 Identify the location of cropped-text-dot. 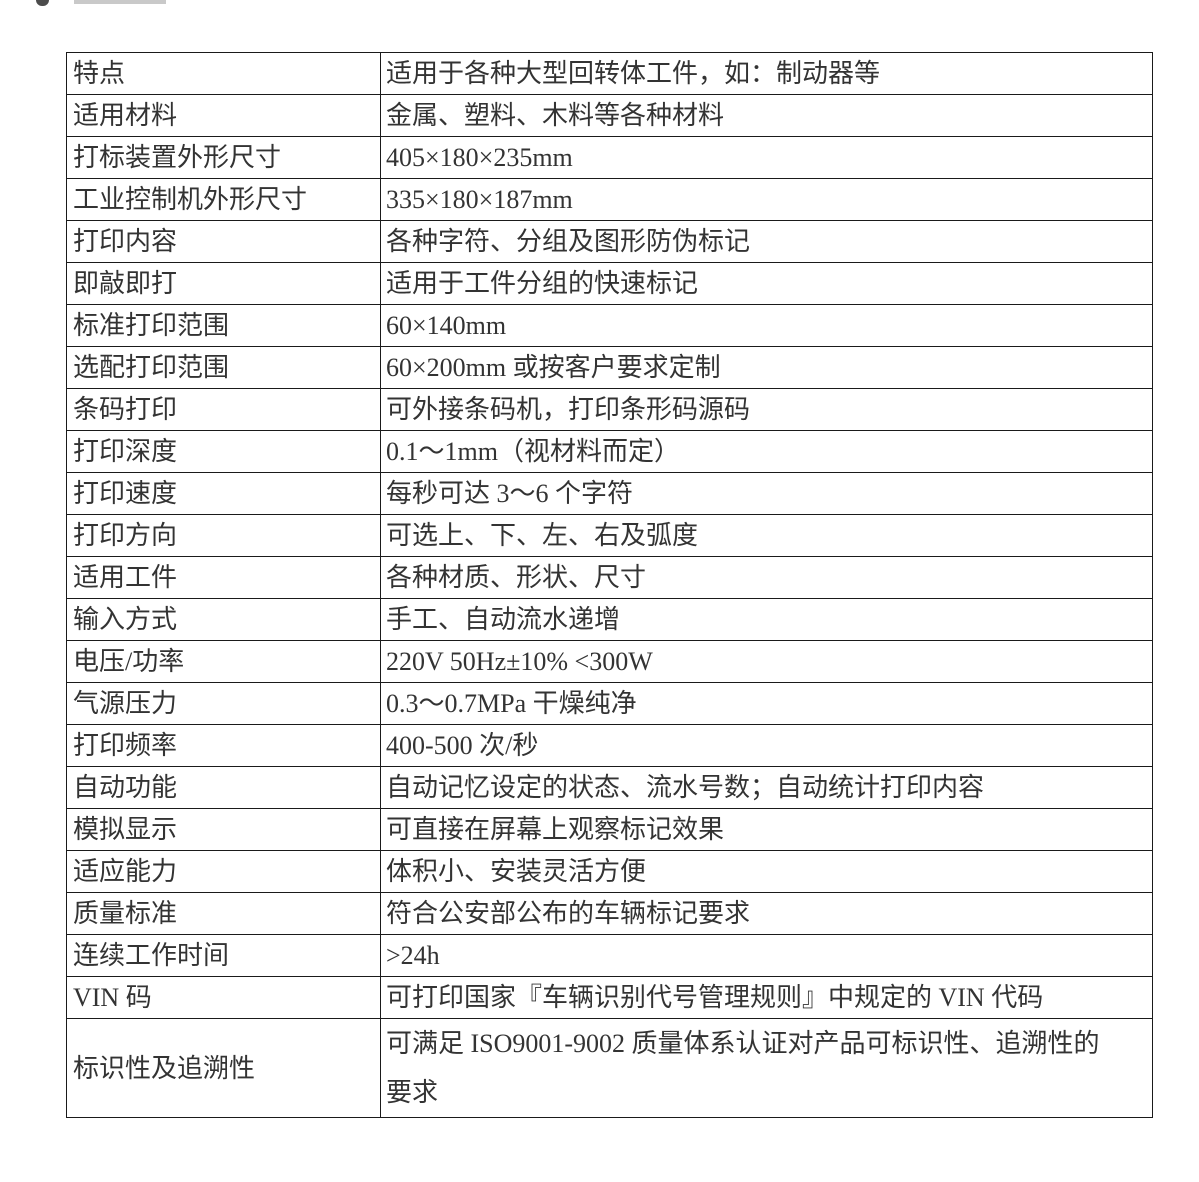
(42, 3).